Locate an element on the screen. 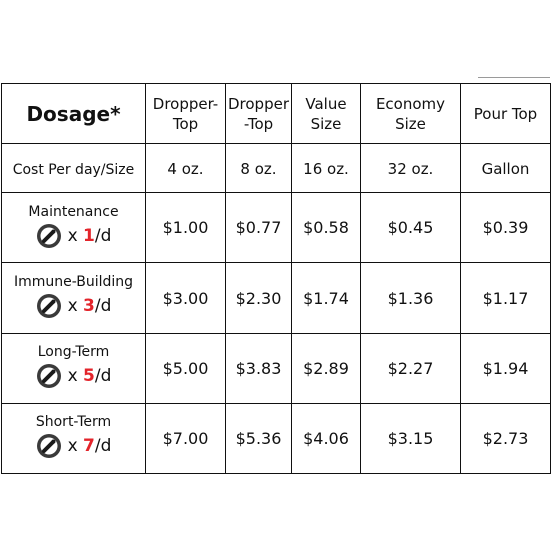 Image resolution: width=552 pixels, height=552 pixels. price-cell: $0.58 is located at coordinates (326, 228).